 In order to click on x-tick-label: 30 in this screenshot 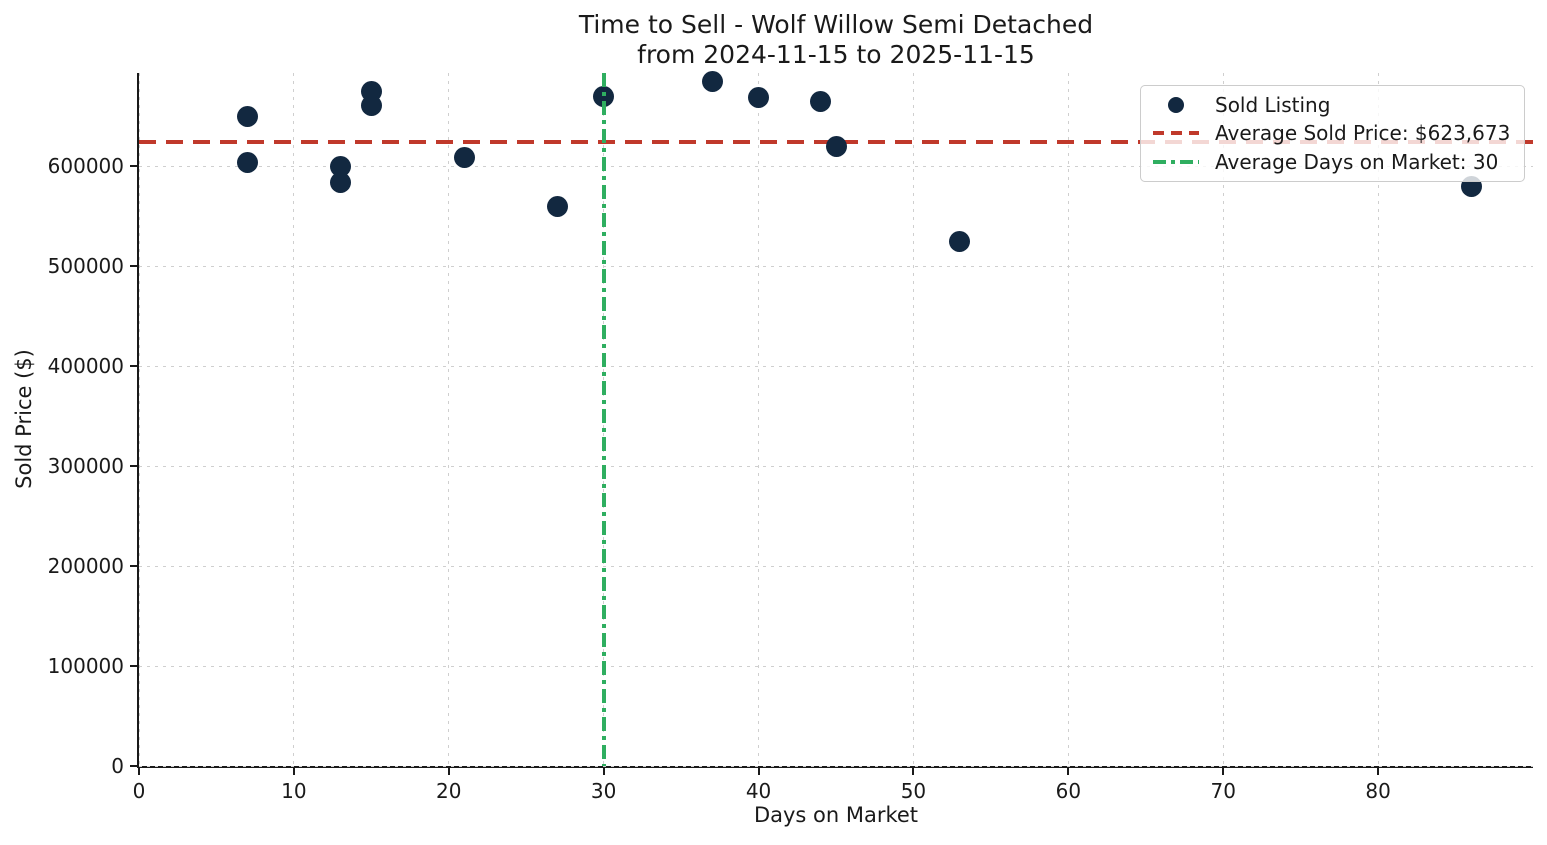, I will do `click(603, 791)`.